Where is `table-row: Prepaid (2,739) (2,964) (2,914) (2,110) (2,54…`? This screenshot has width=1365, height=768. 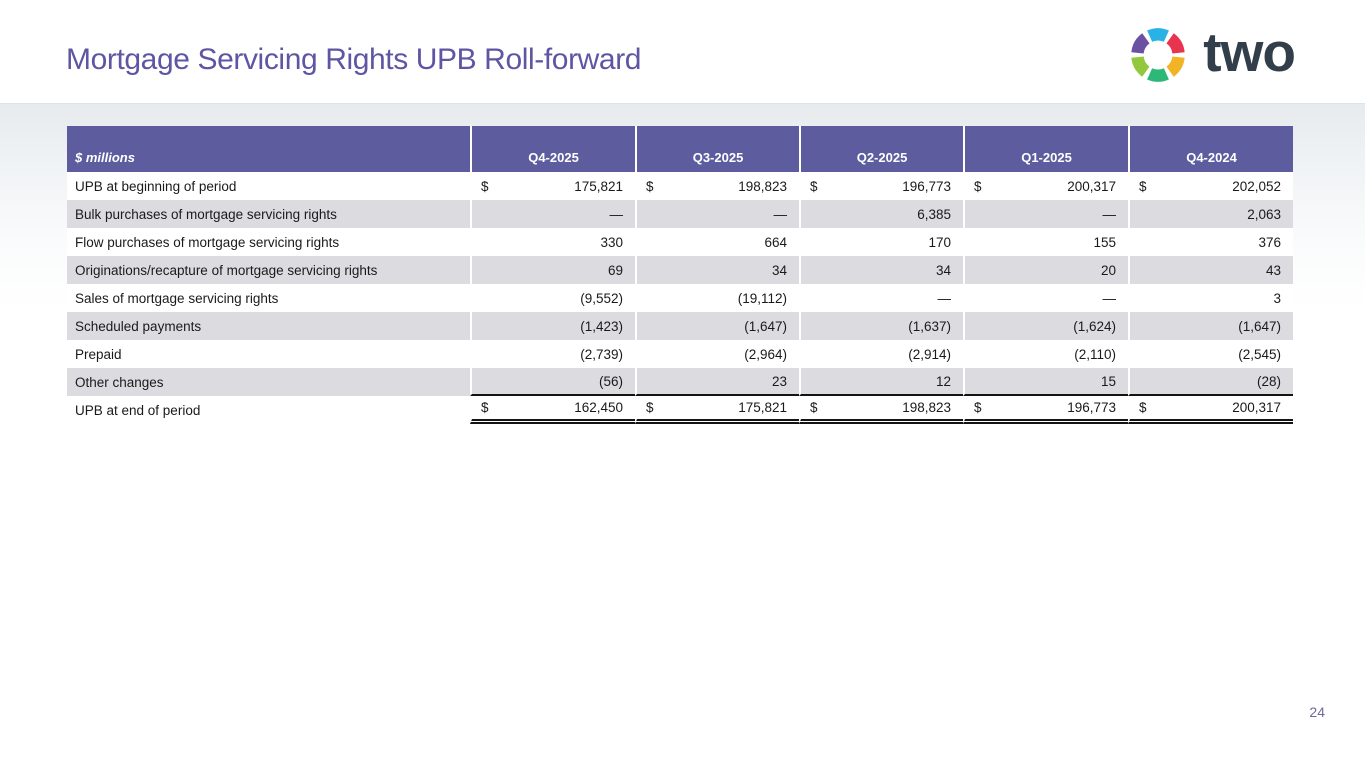 table-row: Prepaid (2,739) (2,964) (2,914) (2,110) (2,54… is located at coordinates (680, 354).